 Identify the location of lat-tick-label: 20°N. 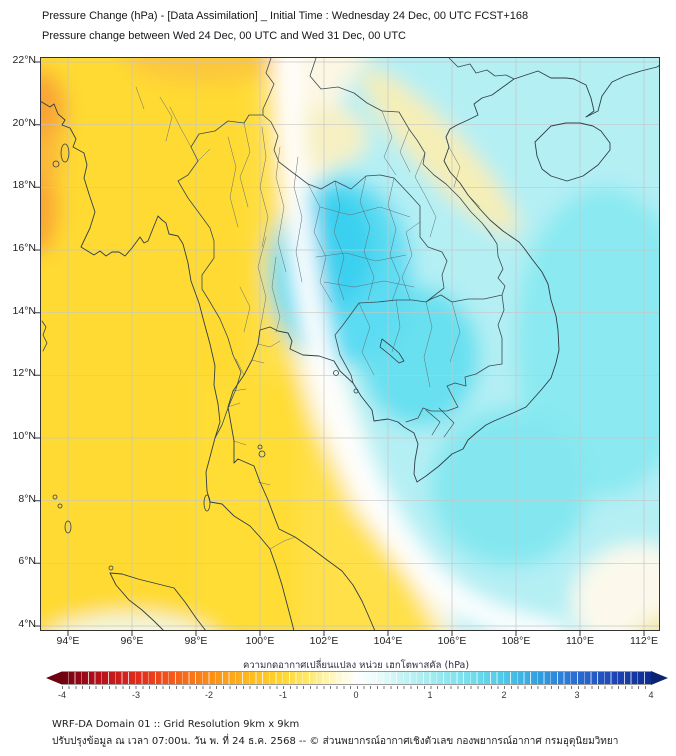
(24, 123).